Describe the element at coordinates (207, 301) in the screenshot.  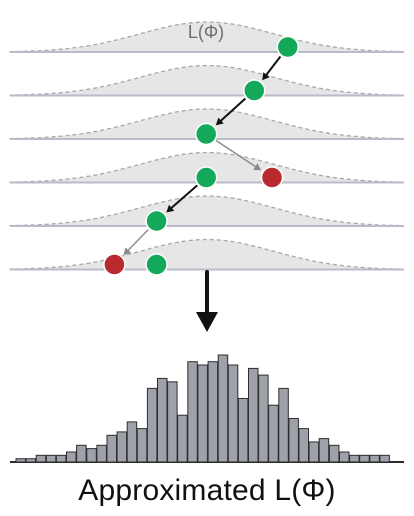
I see `down-arrow-icon` at that location.